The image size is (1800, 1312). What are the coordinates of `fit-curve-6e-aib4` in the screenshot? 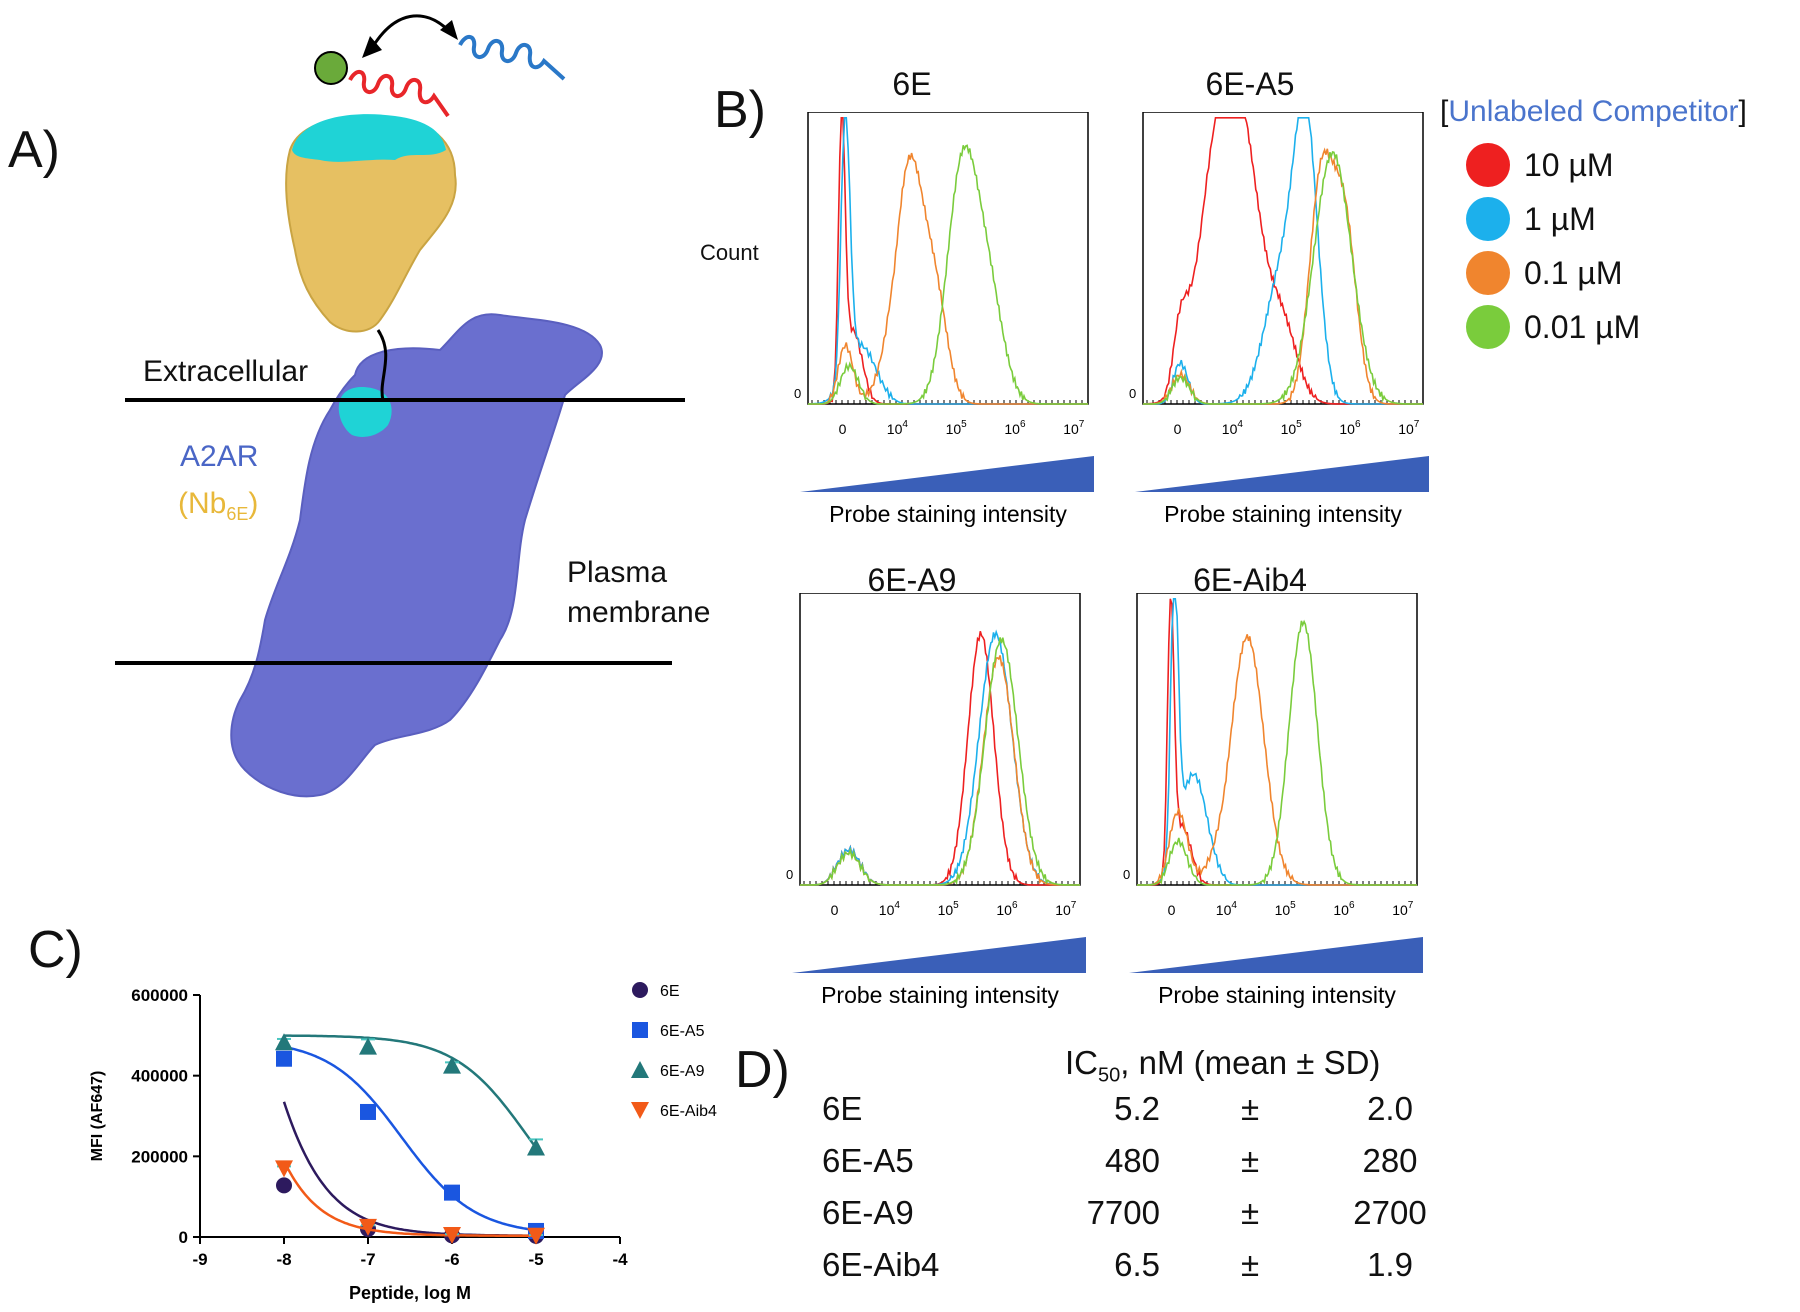 It's located at (409, 1198).